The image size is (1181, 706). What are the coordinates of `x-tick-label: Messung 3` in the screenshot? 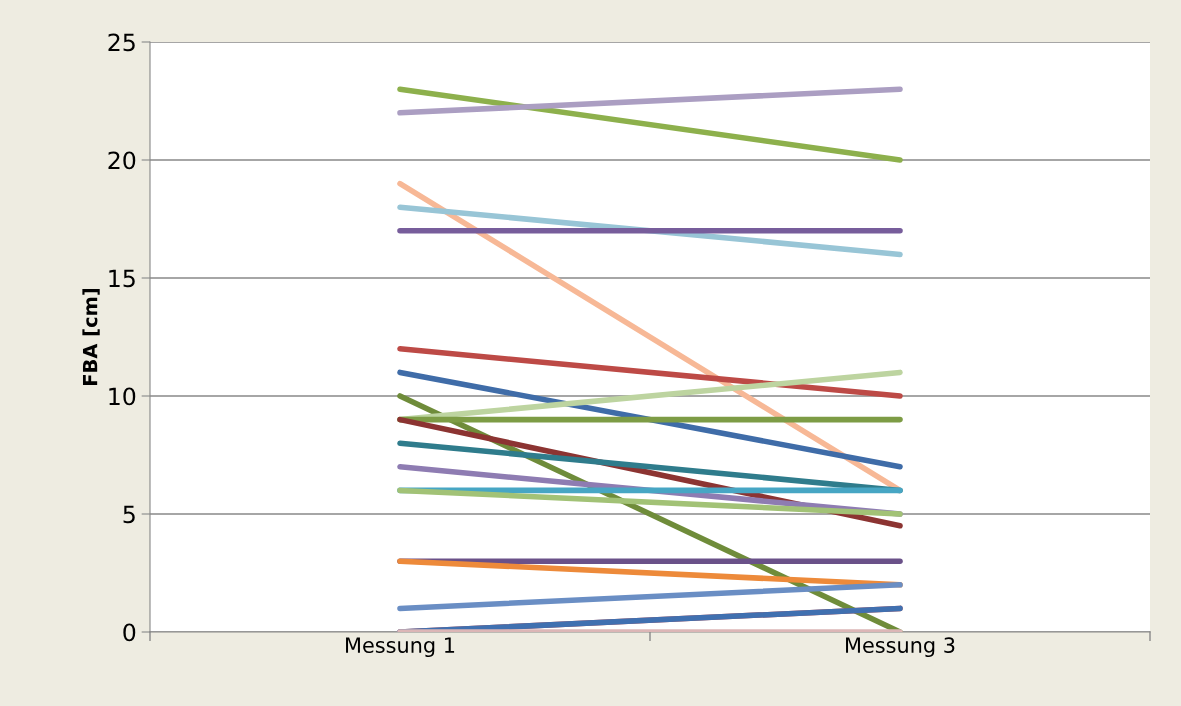 It's located at (900, 647).